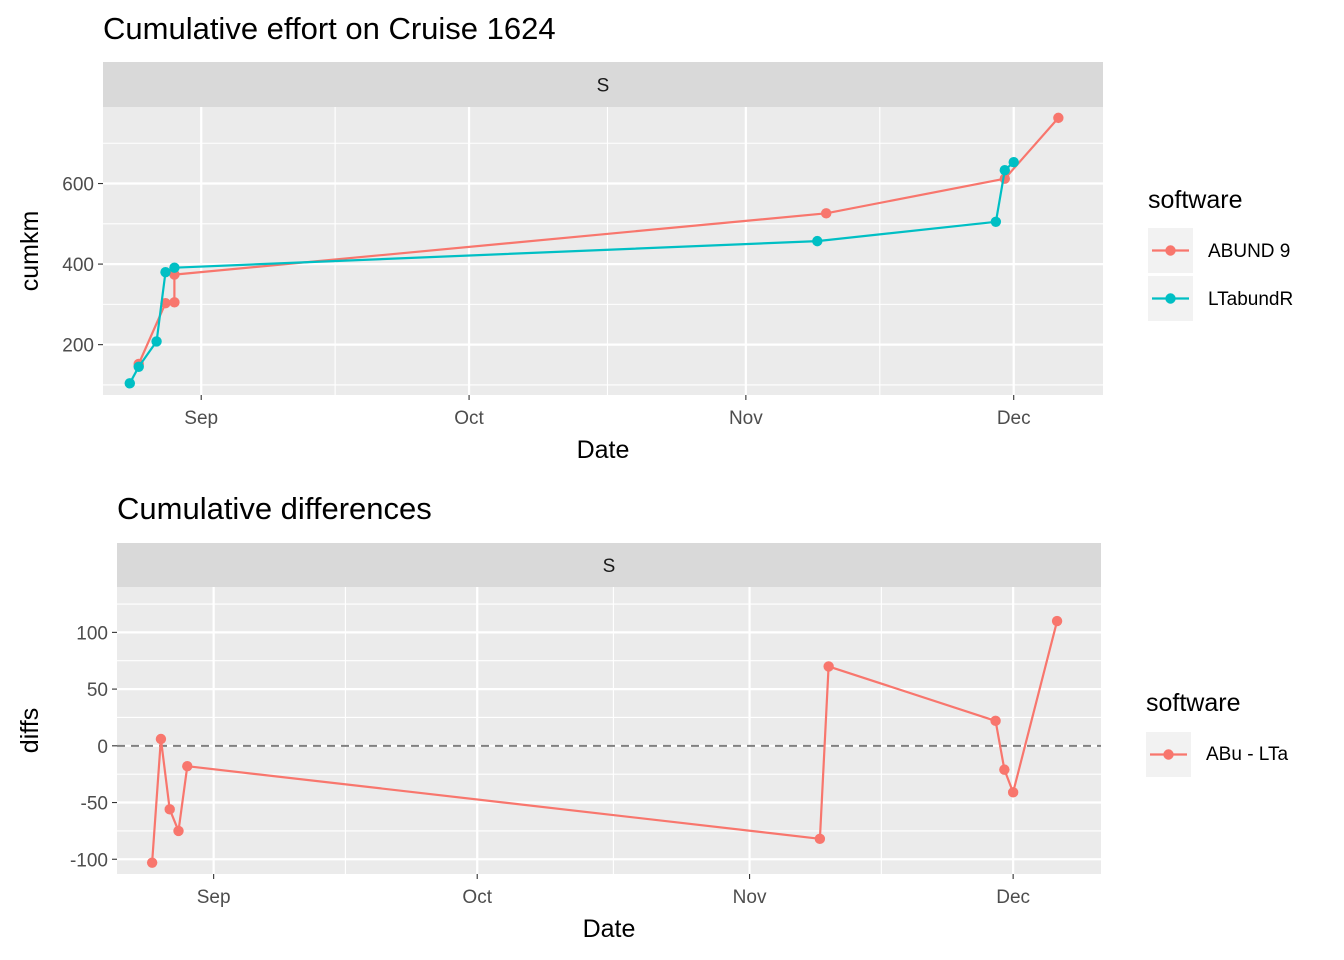  Describe the element at coordinates (78, 265) in the screenshot. I see `tick-label-y: 400` at that location.